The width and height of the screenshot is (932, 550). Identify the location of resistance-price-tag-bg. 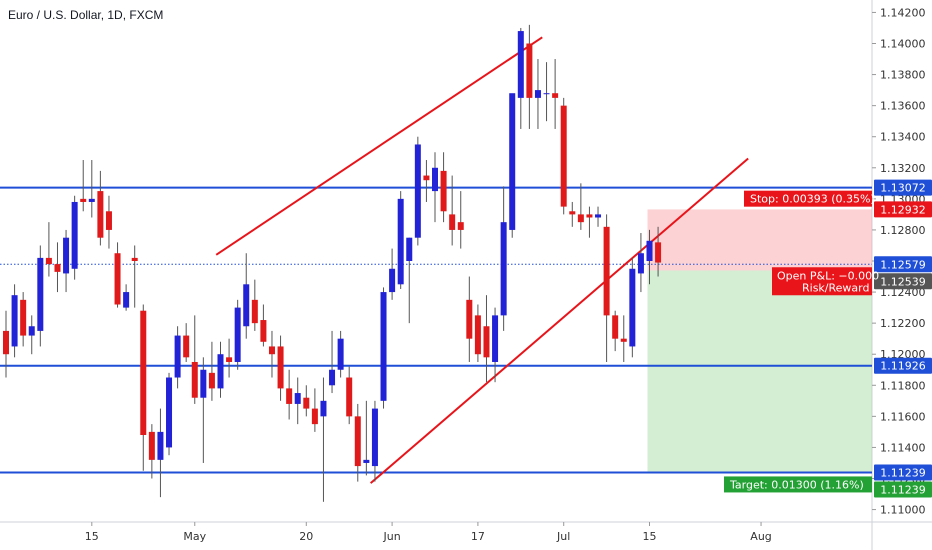
(903, 187).